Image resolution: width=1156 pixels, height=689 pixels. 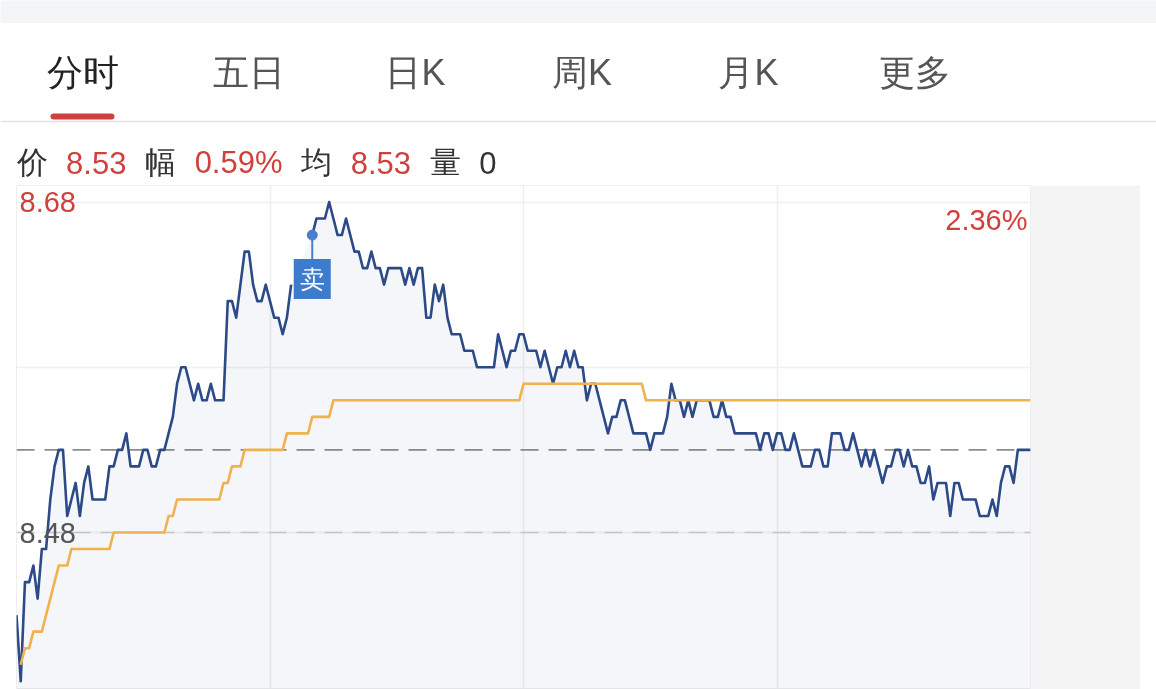 I want to click on y-tick-label: 8.68, so click(x=47, y=202).